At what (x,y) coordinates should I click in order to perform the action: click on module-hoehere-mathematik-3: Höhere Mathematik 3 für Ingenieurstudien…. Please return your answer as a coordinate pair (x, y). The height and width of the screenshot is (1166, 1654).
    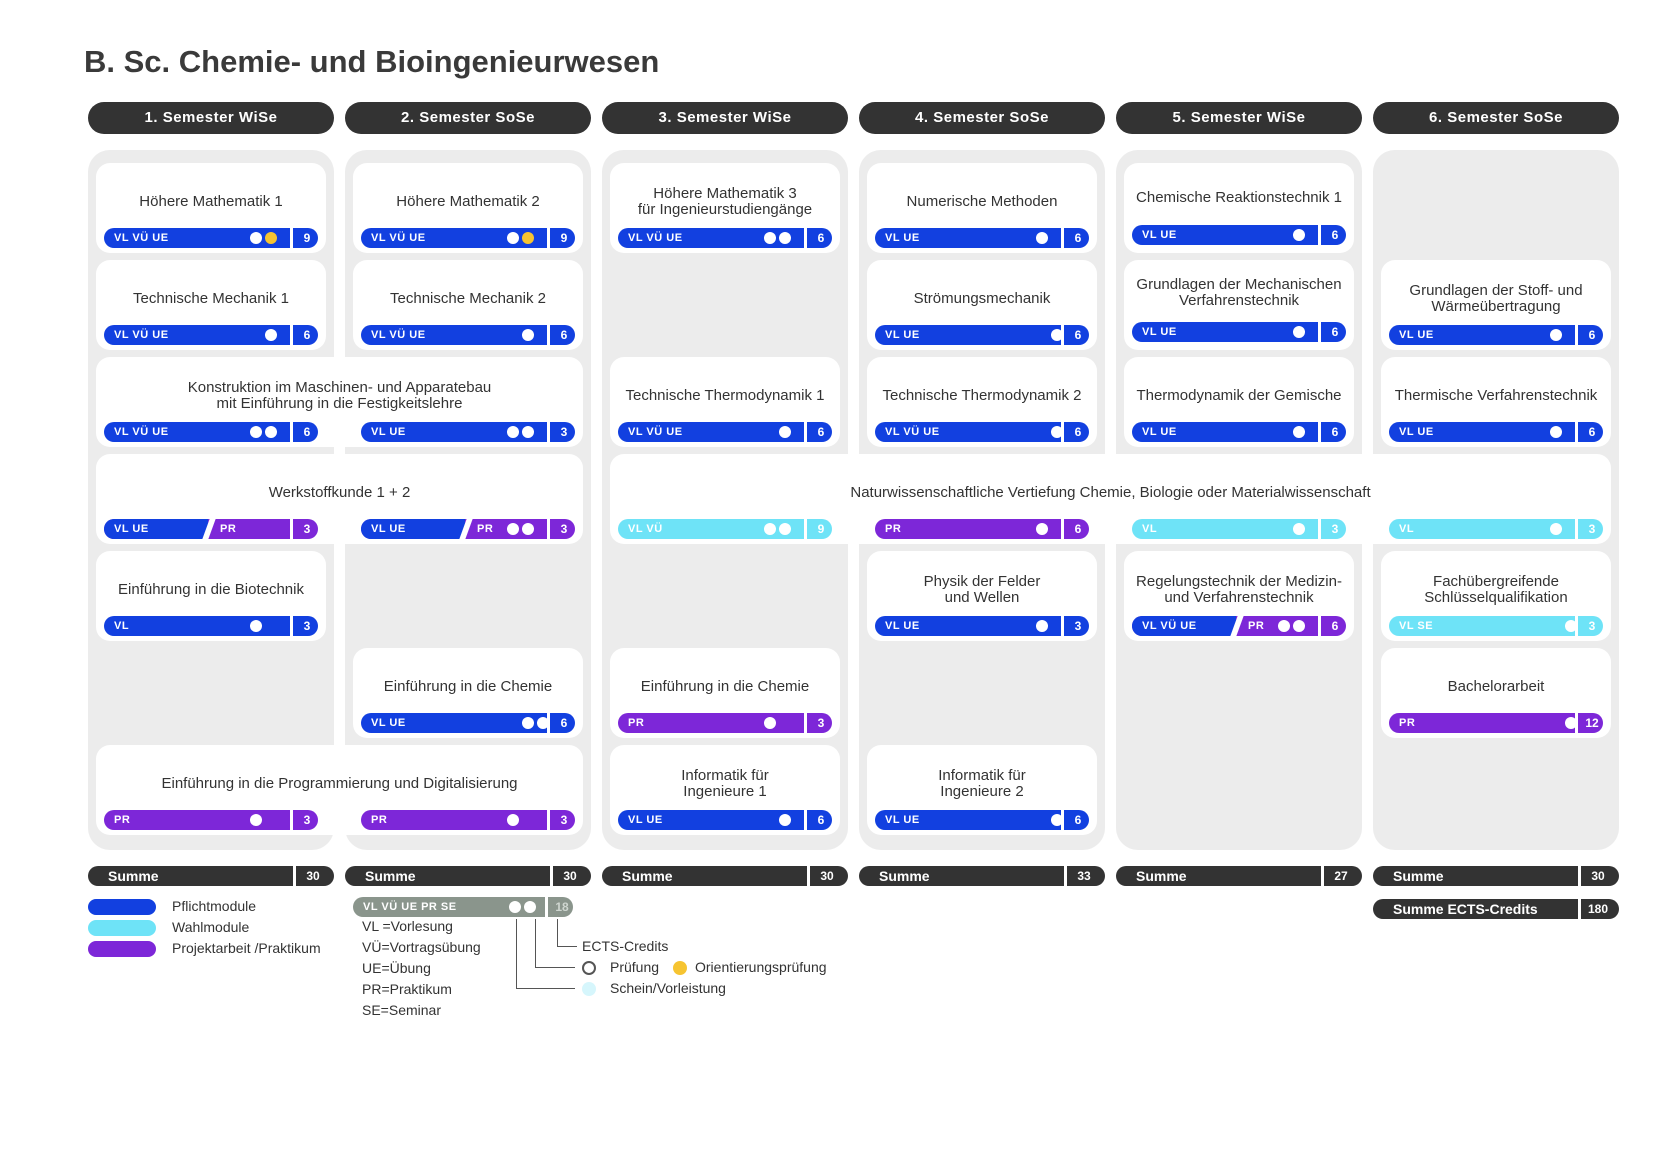
    Looking at the image, I should click on (725, 208).